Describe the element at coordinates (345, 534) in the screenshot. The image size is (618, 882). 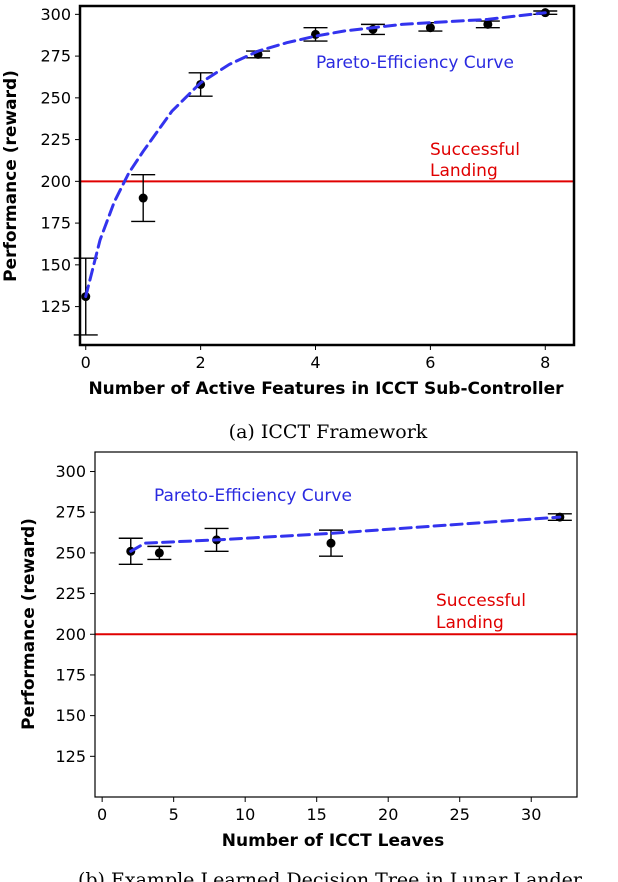
I see `chart-b-pareto-curve` at that location.